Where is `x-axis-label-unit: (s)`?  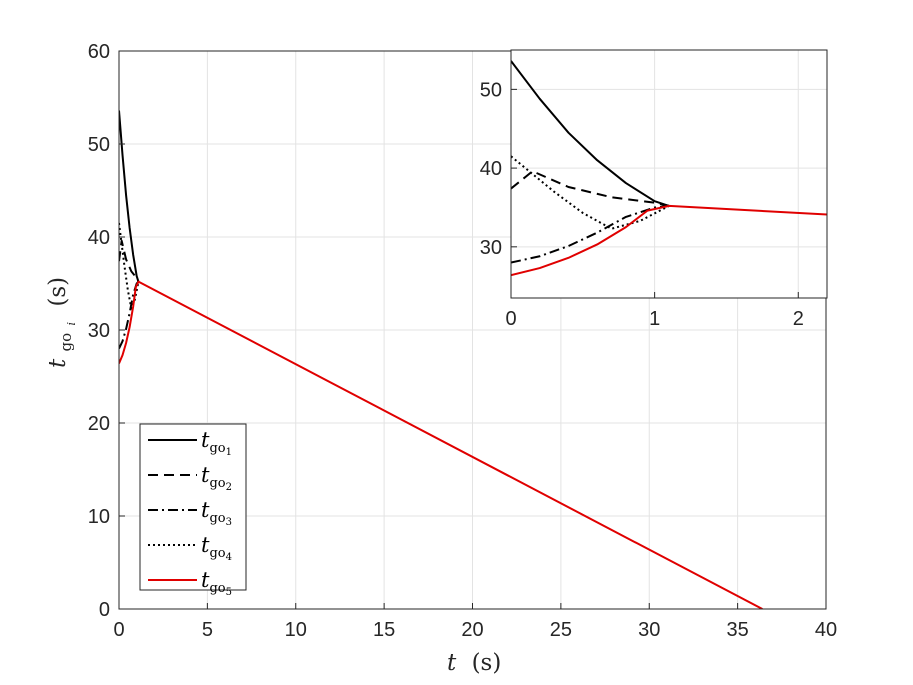
x-axis-label-unit: (s) is located at coordinates (487, 663).